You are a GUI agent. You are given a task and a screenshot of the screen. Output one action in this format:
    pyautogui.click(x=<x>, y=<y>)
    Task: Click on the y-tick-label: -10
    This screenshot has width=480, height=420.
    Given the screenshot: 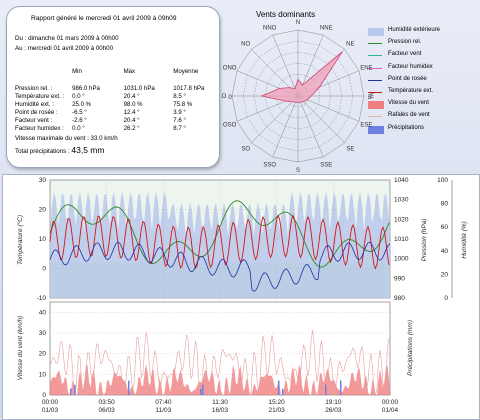 What is the action you would take?
    pyautogui.click(x=42, y=298)
    